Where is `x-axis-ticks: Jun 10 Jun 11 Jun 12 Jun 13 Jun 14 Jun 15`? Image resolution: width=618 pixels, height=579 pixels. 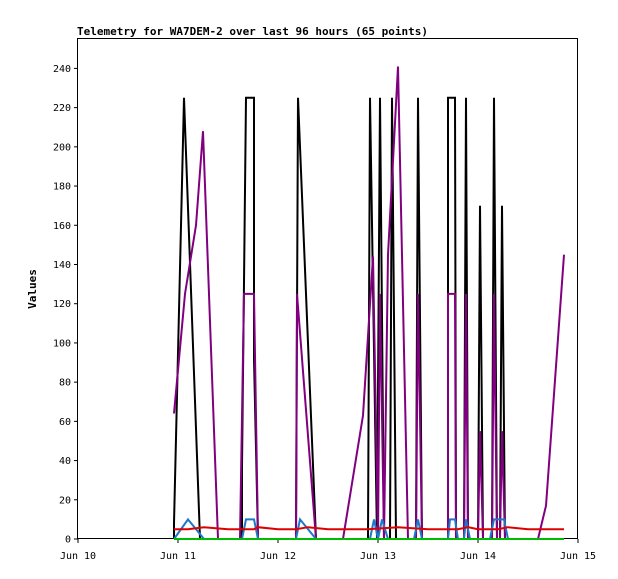
x-axis-ticks: Jun 10 Jun 11 Jun 12 Jun 13 Jun 14 Jun 15 is located at coordinates (328, 550).